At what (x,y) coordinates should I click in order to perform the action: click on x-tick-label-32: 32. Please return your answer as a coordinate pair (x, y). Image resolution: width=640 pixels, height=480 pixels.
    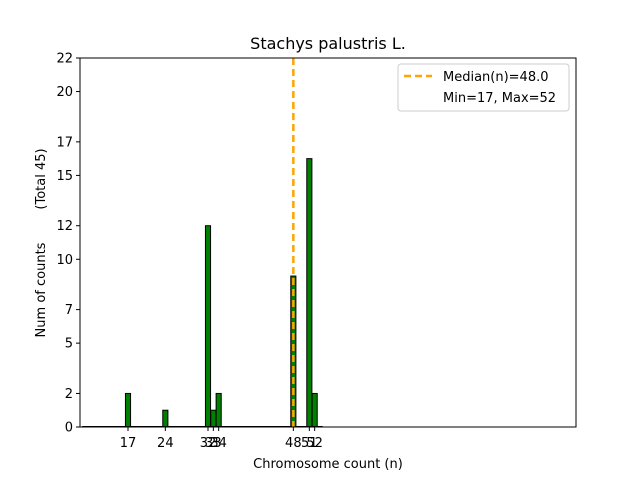
    Looking at the image, I should click on (208, 443).